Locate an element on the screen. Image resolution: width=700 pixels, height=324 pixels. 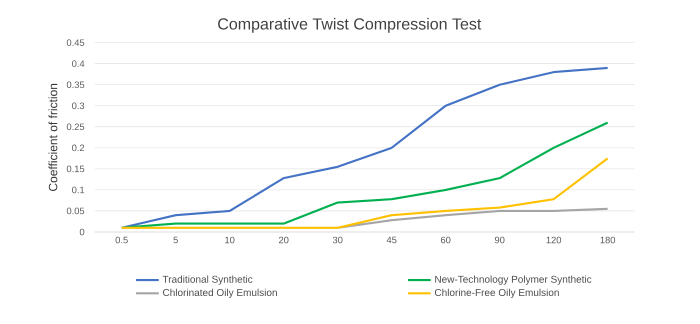
y-tick-label: 0.2 is located at coordinates (78, 148).